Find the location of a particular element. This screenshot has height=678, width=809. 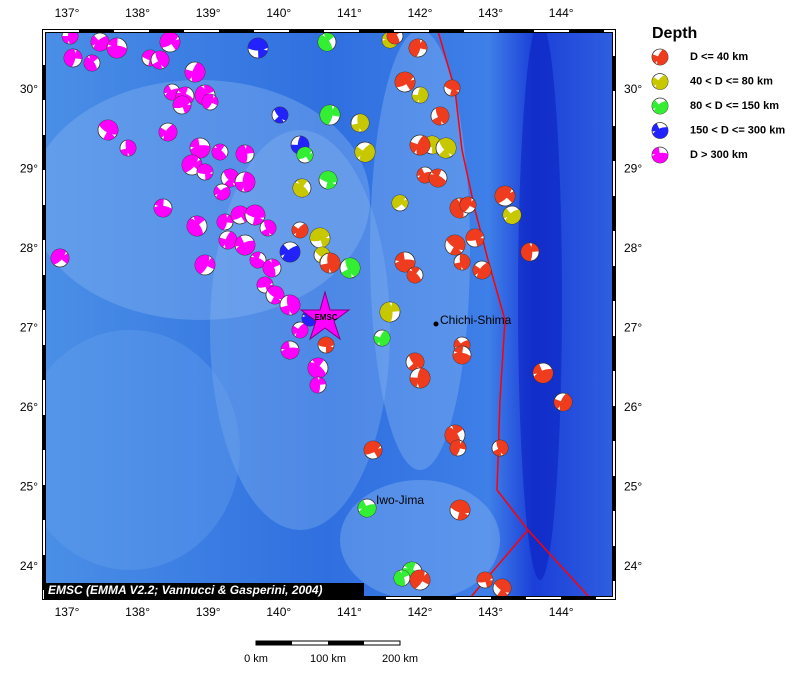

lat-label-left: 24° is located at coordinates (29, 566).